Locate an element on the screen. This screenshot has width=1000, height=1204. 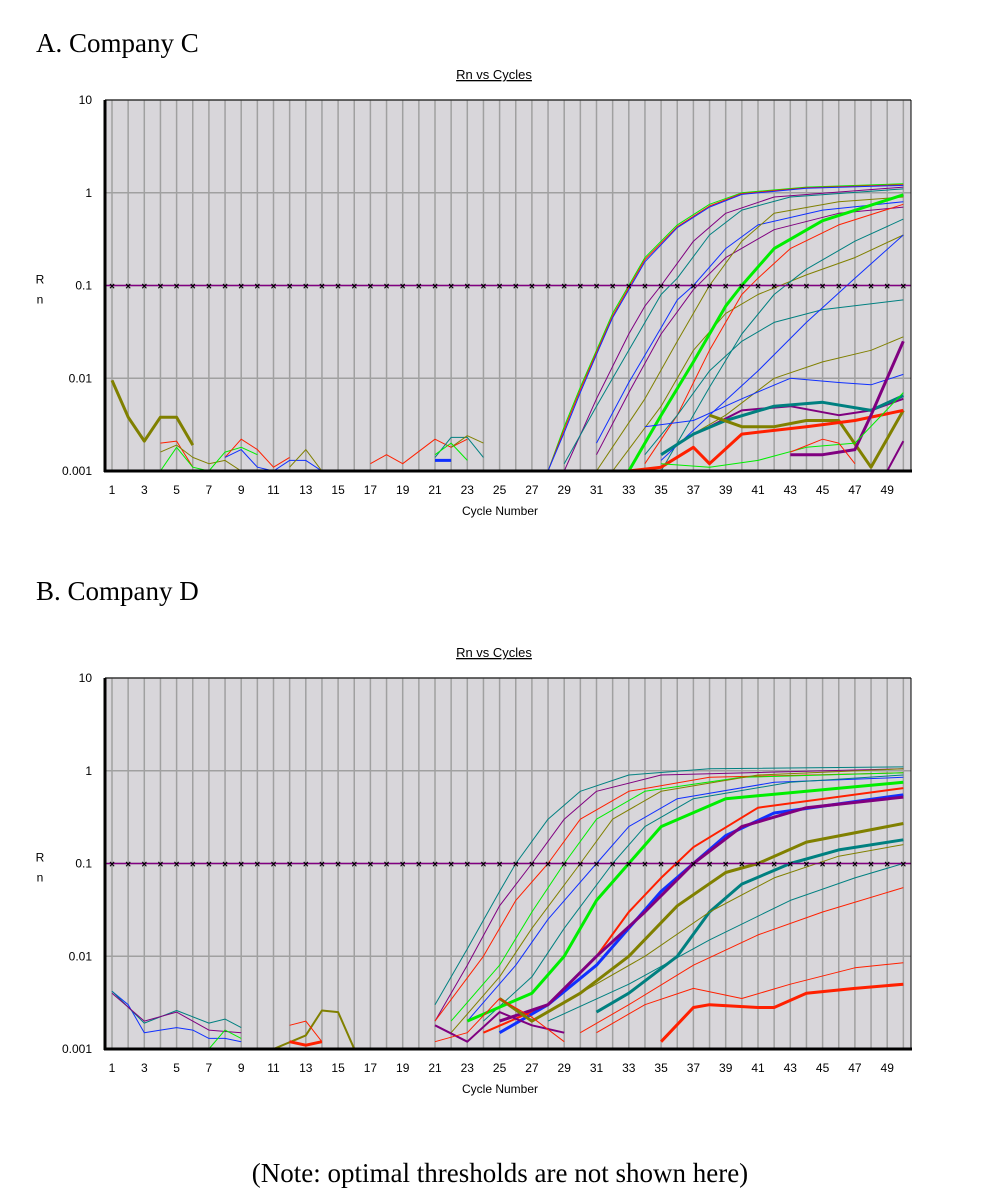
x-tick-label: 43 is located at coordinates (791, 490).